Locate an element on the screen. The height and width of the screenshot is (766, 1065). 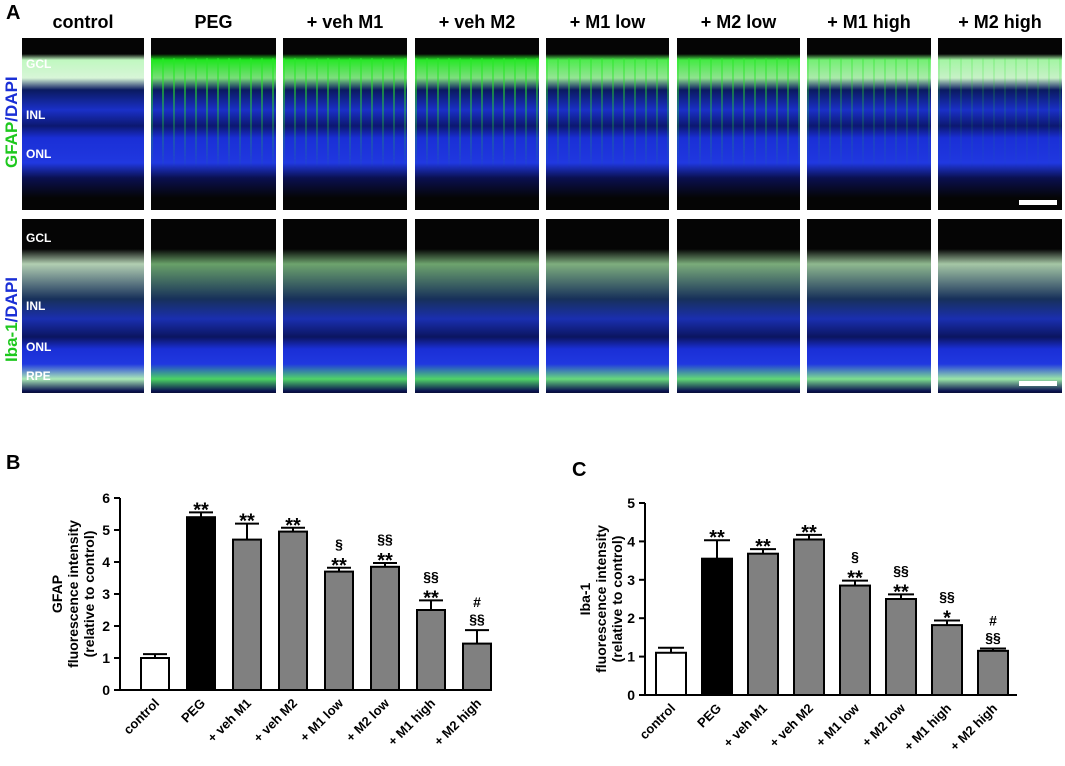
column-header: control is located at coordinates (83, 22).